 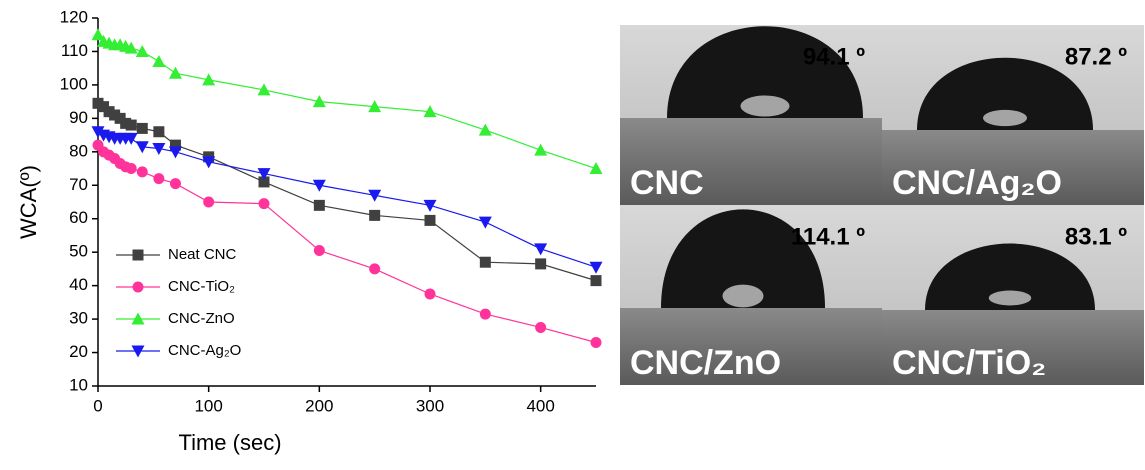 I want to click on x-tick-label: 100, so click(x=208, y=405).